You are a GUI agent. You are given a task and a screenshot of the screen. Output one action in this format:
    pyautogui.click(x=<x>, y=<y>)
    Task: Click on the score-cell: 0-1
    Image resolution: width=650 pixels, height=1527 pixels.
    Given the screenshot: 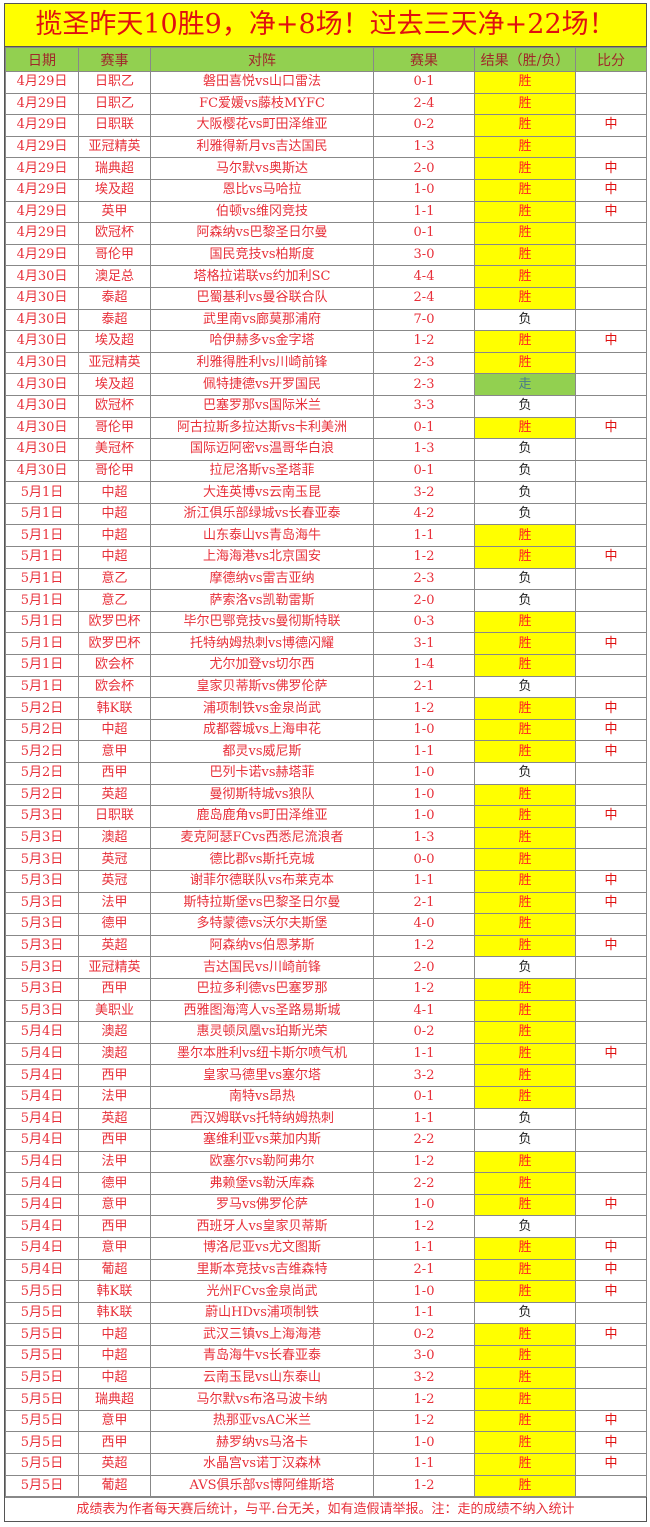 What is the action you would take?
    pyautogui.click(x=424, y=233)
    